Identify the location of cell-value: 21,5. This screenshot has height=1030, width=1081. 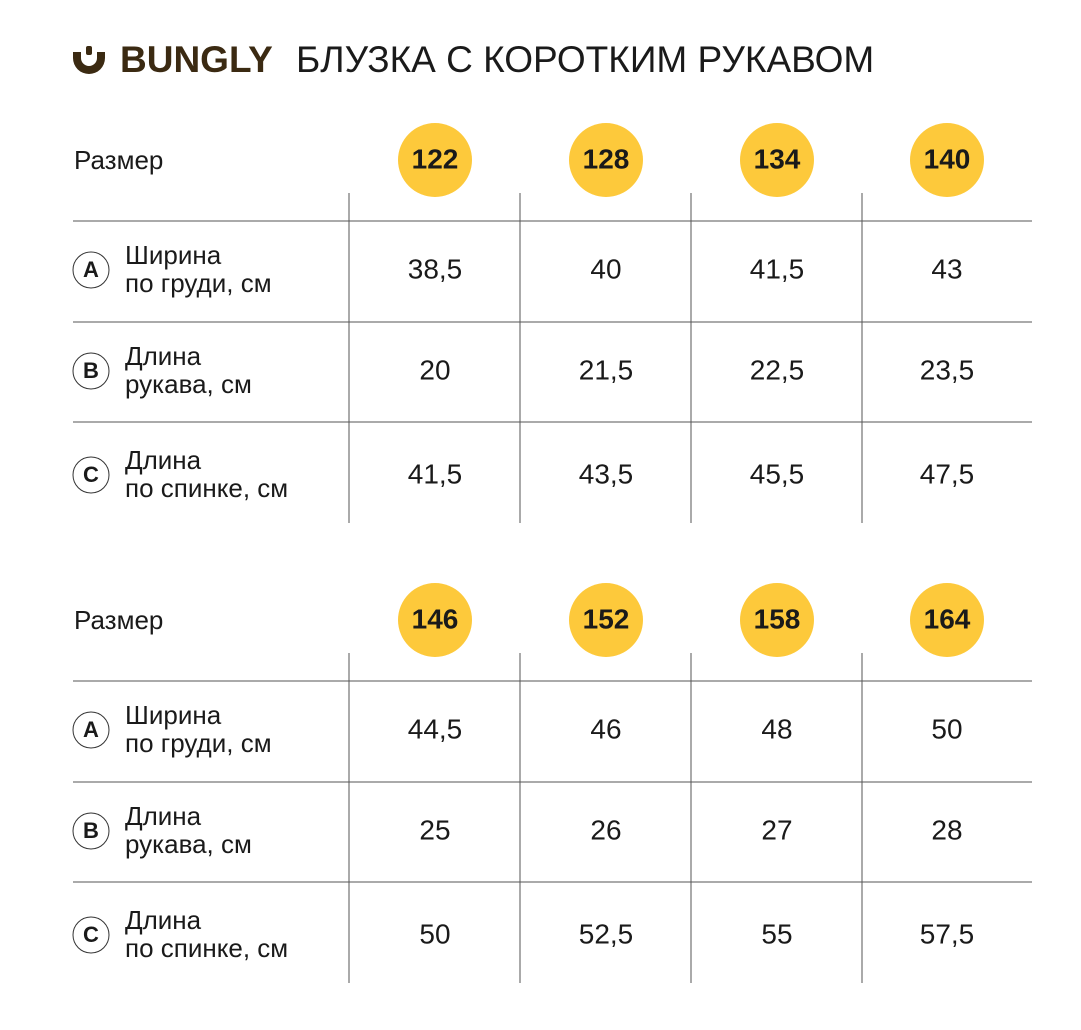
(606, 369).